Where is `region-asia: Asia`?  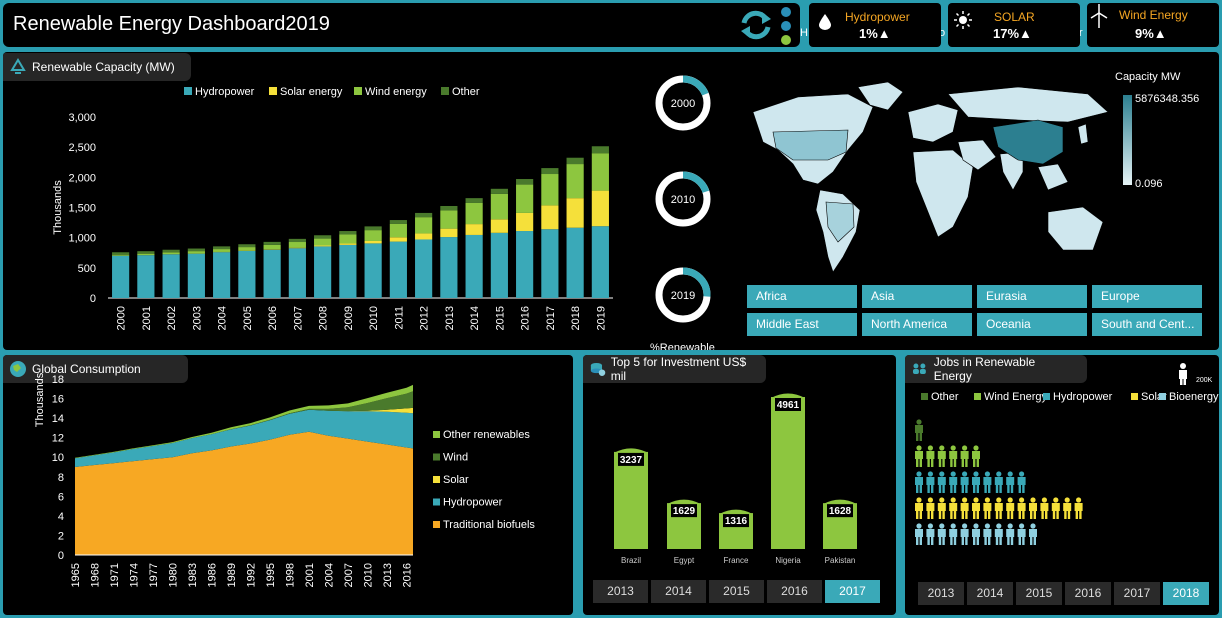
region-asia: Asia is located at coordinates (917, 296).